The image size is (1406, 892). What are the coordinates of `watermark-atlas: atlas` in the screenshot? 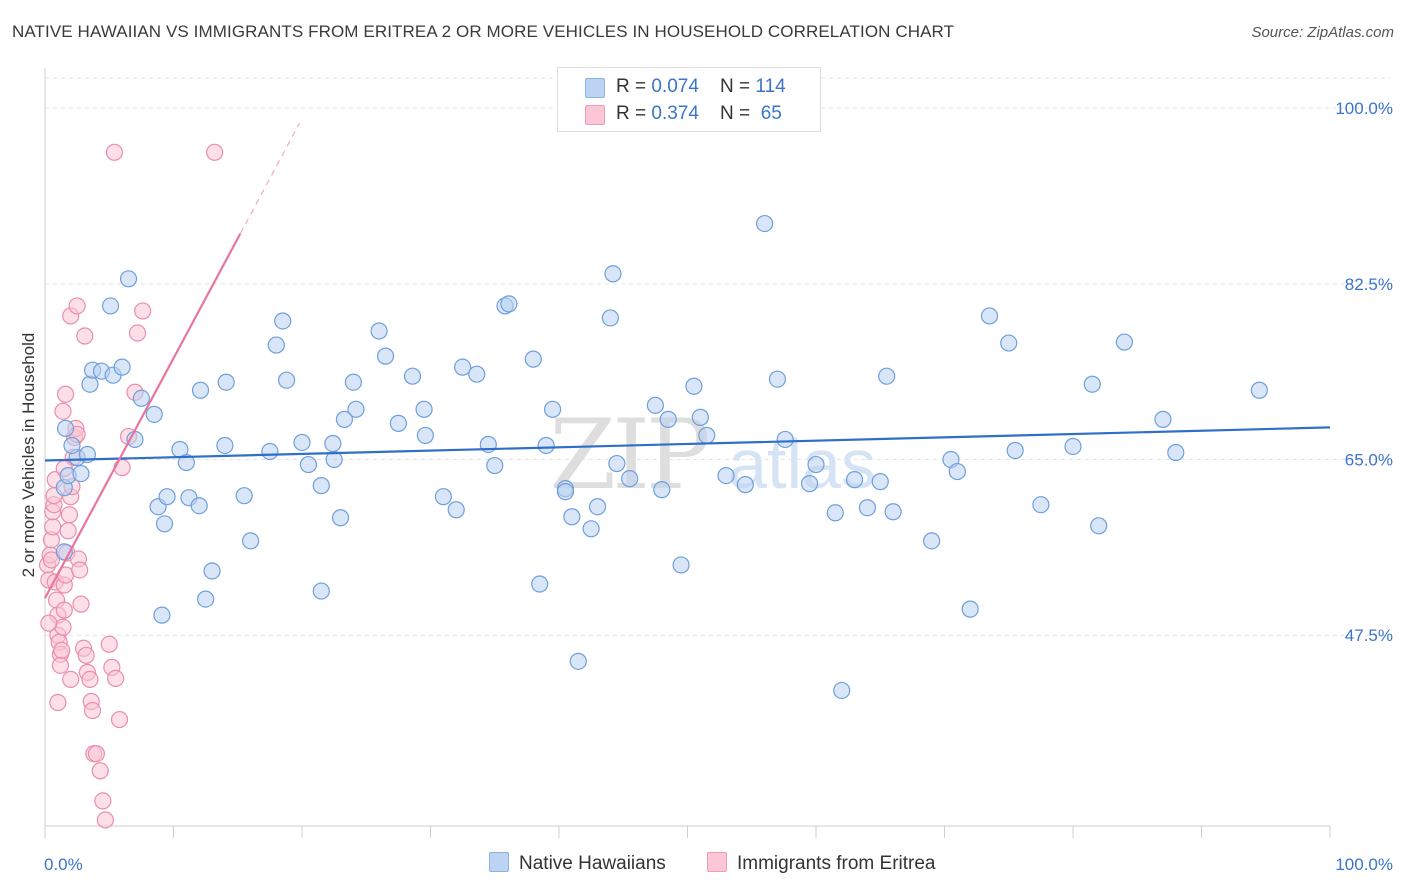 It's located at (802, 464).